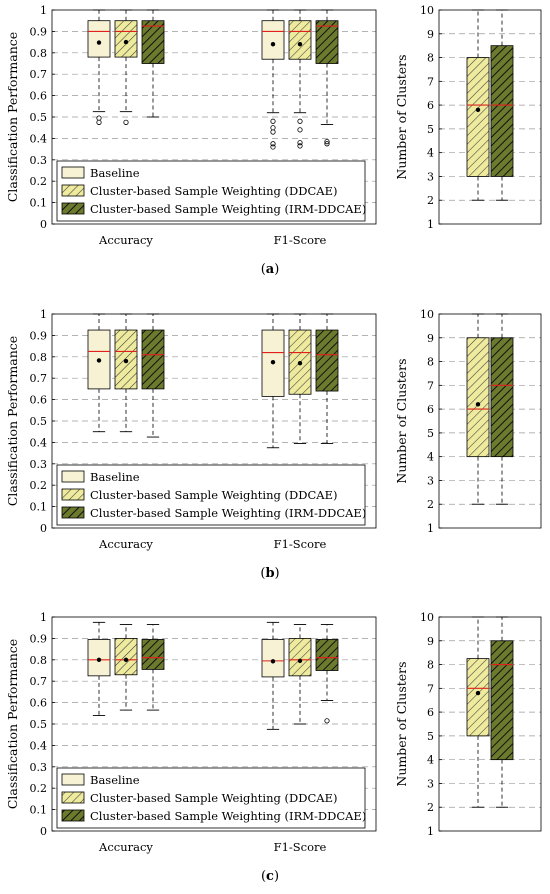  Describe the element at coordinates (269, 573) in the screenshot. I see `panel-label: (b)` at that location.